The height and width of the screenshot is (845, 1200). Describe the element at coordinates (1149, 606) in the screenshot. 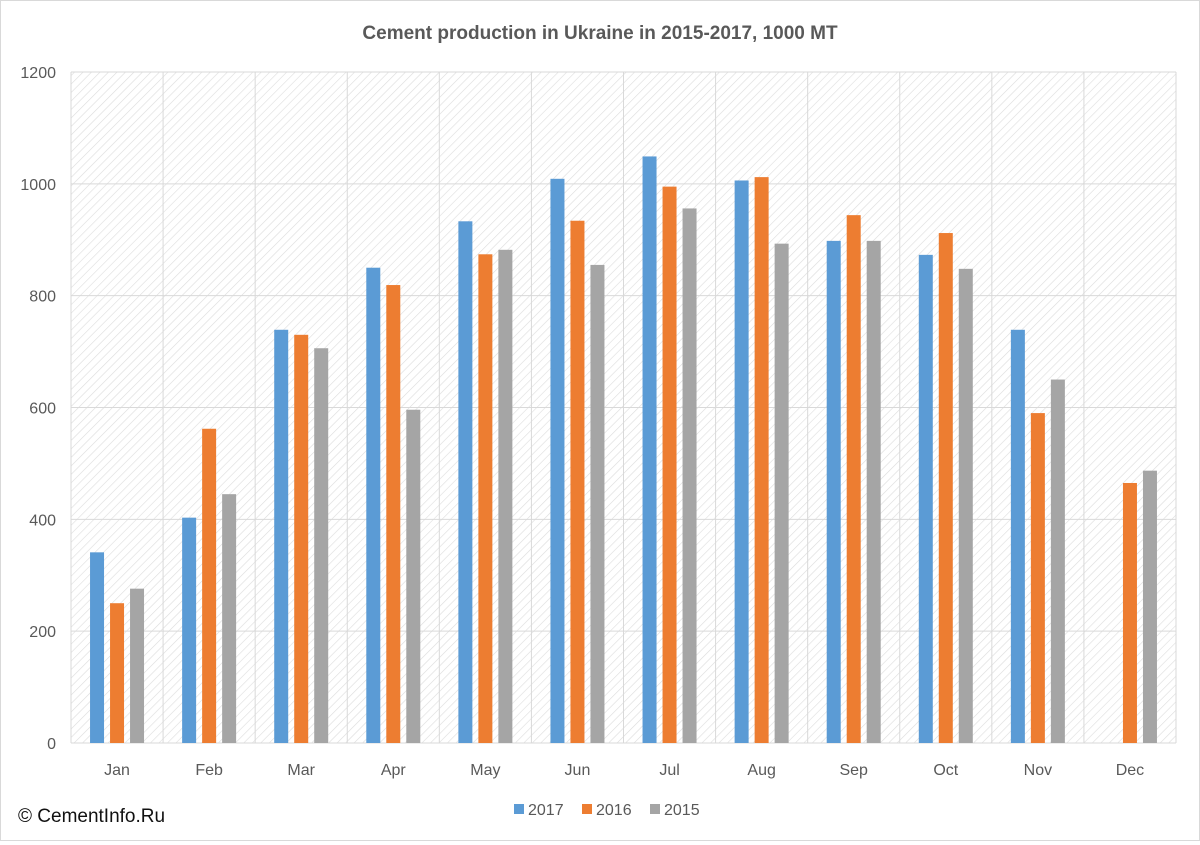

I see `bar-2015-dec` at that location.